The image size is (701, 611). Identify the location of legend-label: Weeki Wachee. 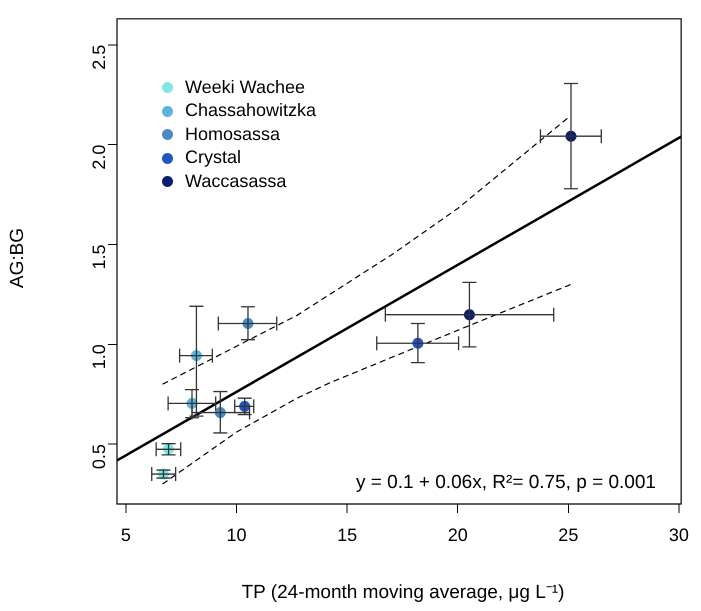
(245, 87).